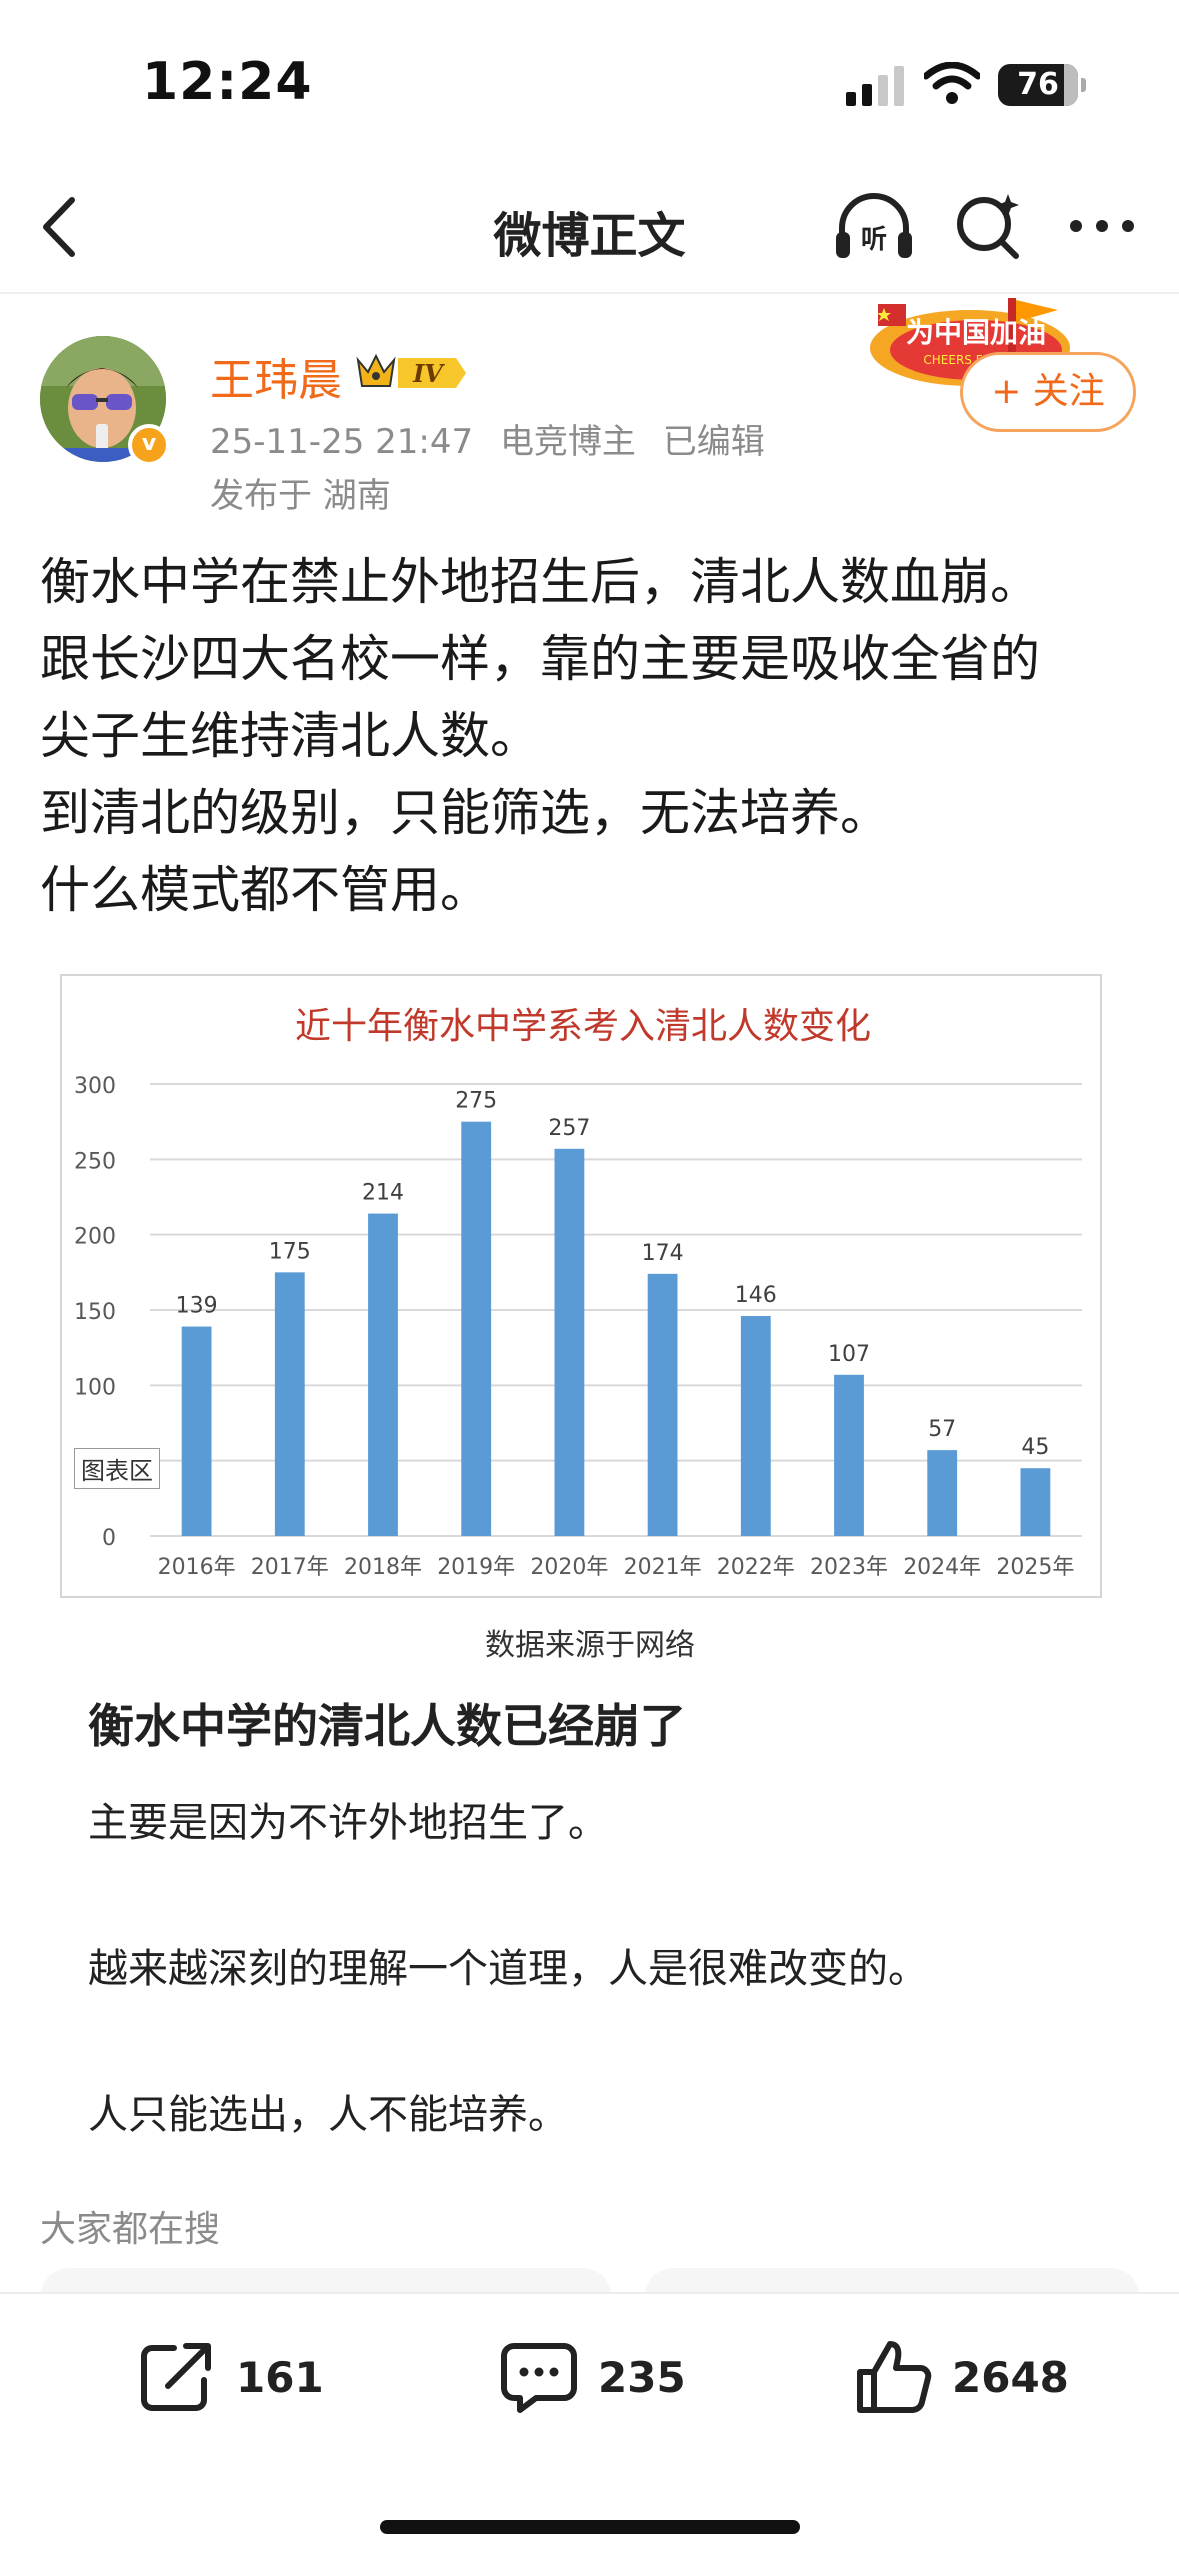  What do you see at coordinates (1038, 84) in the screenshot?
I see `battery-level: 76` at bounding box center [1038, 84].